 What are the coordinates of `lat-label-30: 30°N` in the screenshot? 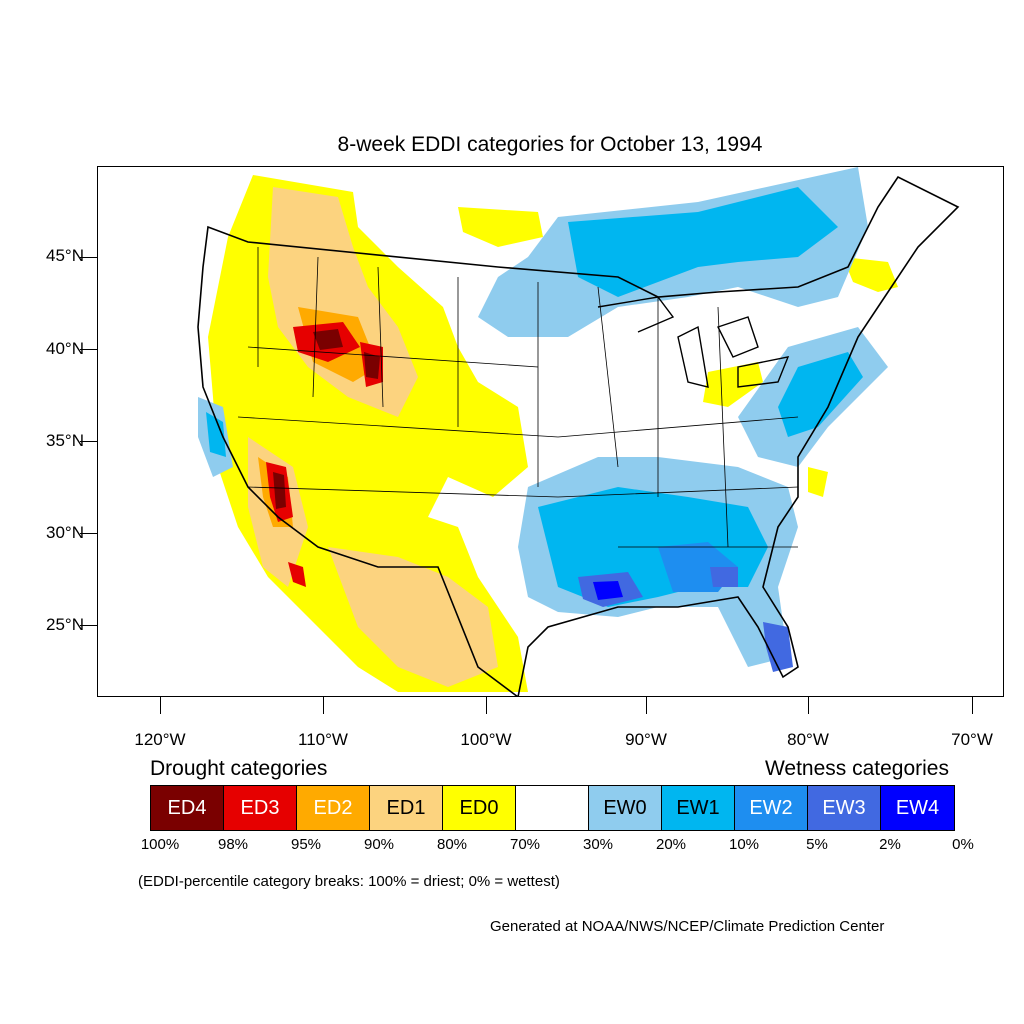 It's located at (65, 532).